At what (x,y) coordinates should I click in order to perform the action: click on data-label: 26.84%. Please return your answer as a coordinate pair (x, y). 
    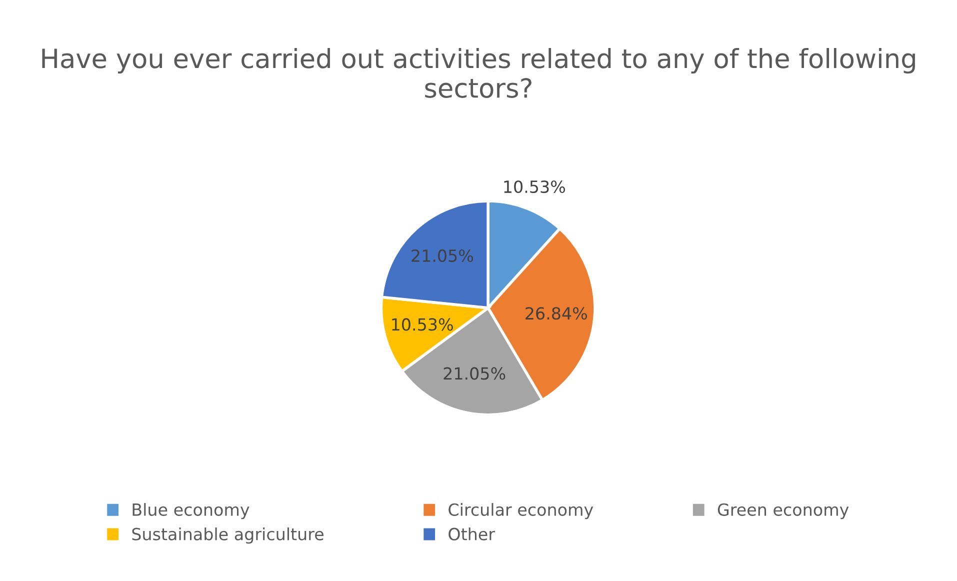
    Looking at the image, I should click on (556, 313).